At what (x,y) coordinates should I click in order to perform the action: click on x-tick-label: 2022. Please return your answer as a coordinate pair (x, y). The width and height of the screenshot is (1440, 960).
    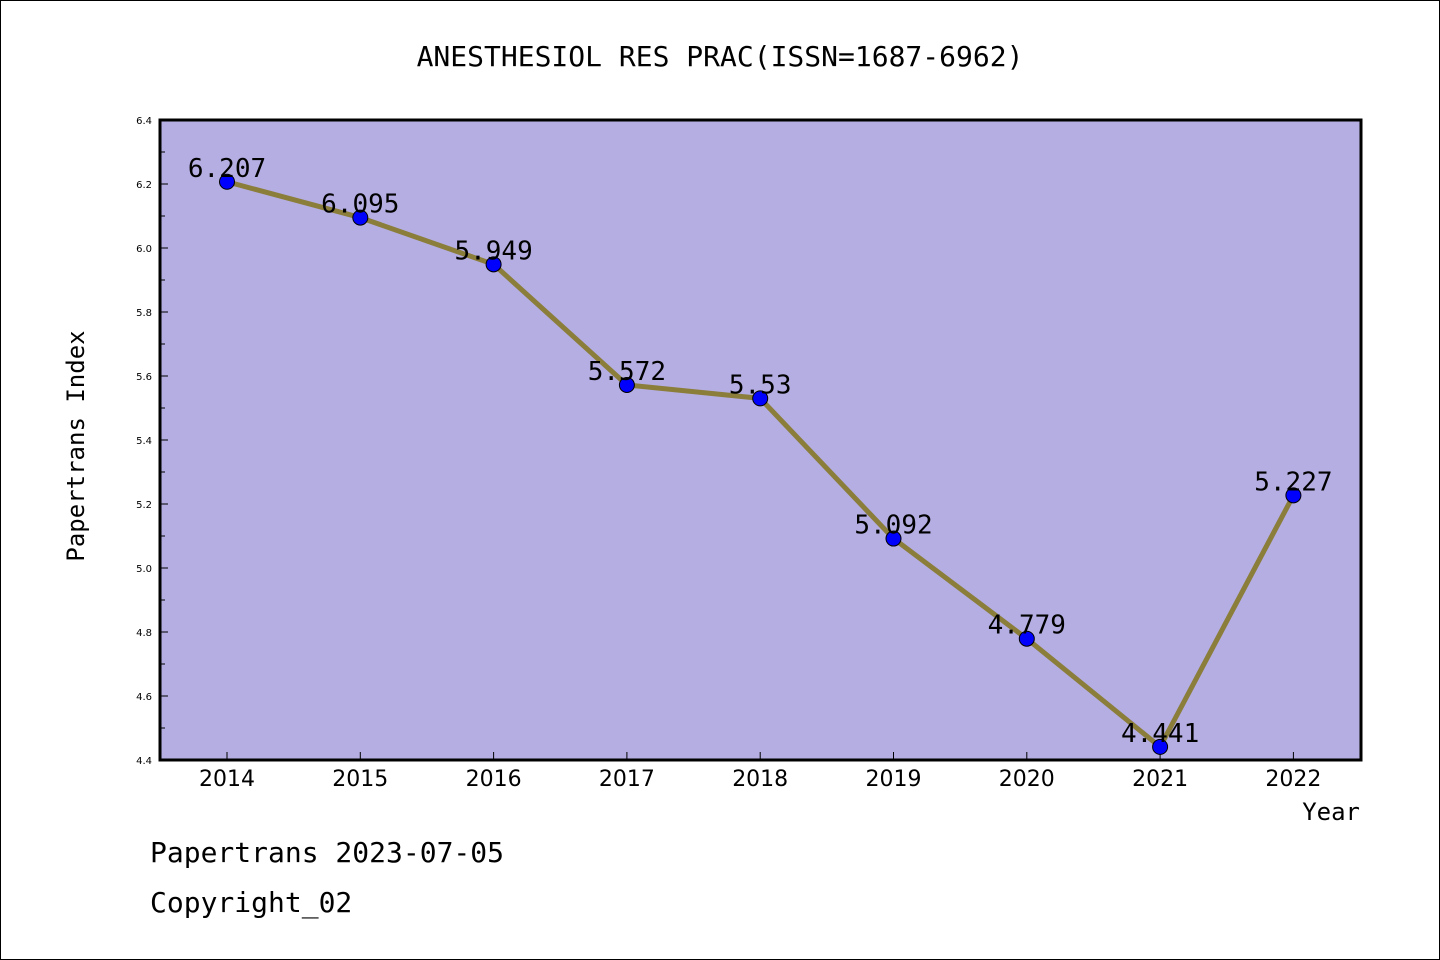
    Looking at the image, I should click on (1293, 779).